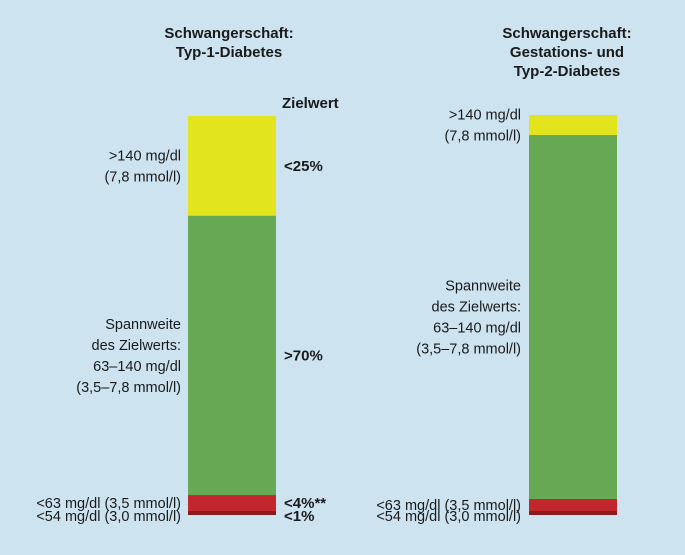 This screenshot has width=685, height=555. What do you see at coordinates (229, 52) in the screenshot?
I see `chart-title-line: Typ-1-Diabetes` at bounding box center [229, 52].